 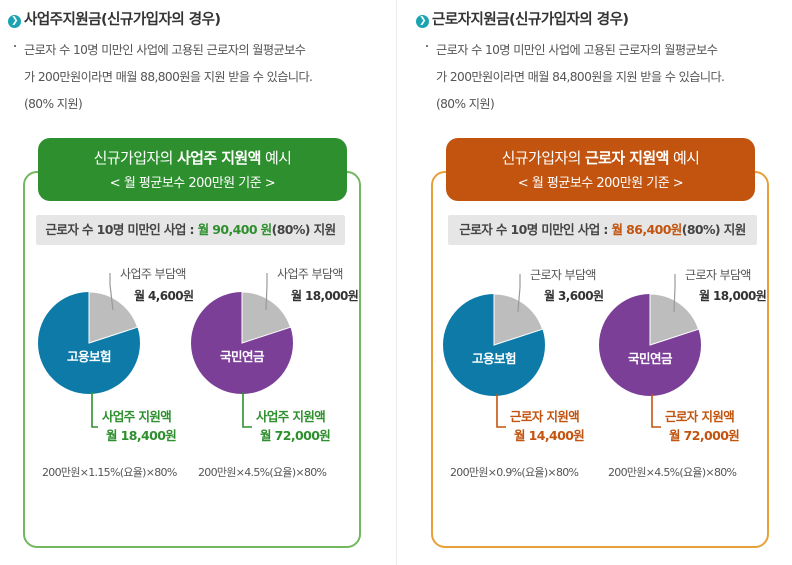 What do you see at coordinates (514, 472) in the screenshot?
I see `rate-formula: 200만원×0.9%(요율)×80%` at bounding box center [514, 472].